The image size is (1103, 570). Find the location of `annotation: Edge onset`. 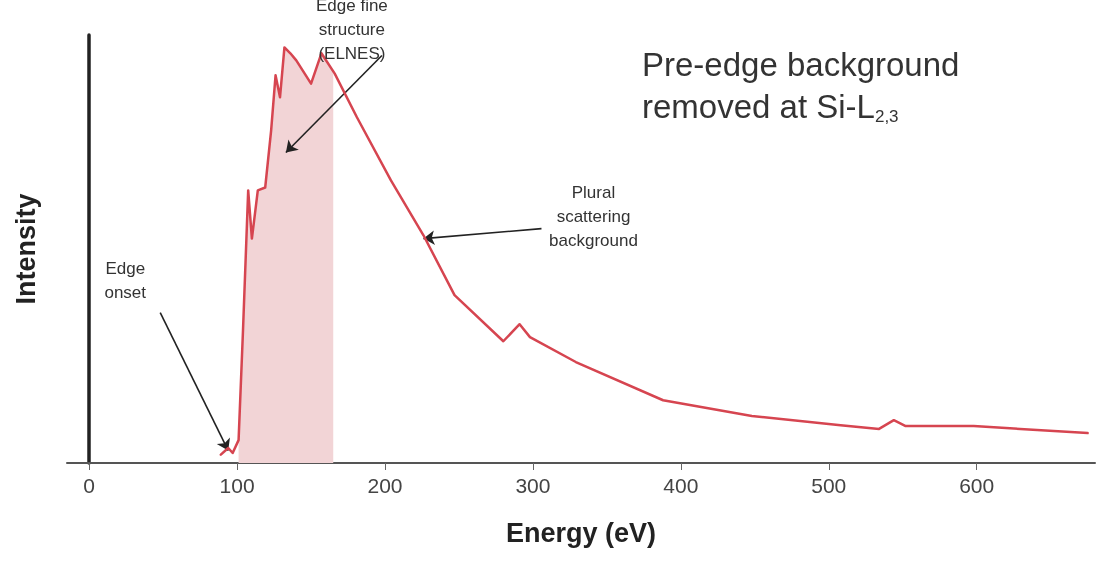

annotation: Edge onset is located at coordinates (125, 281).